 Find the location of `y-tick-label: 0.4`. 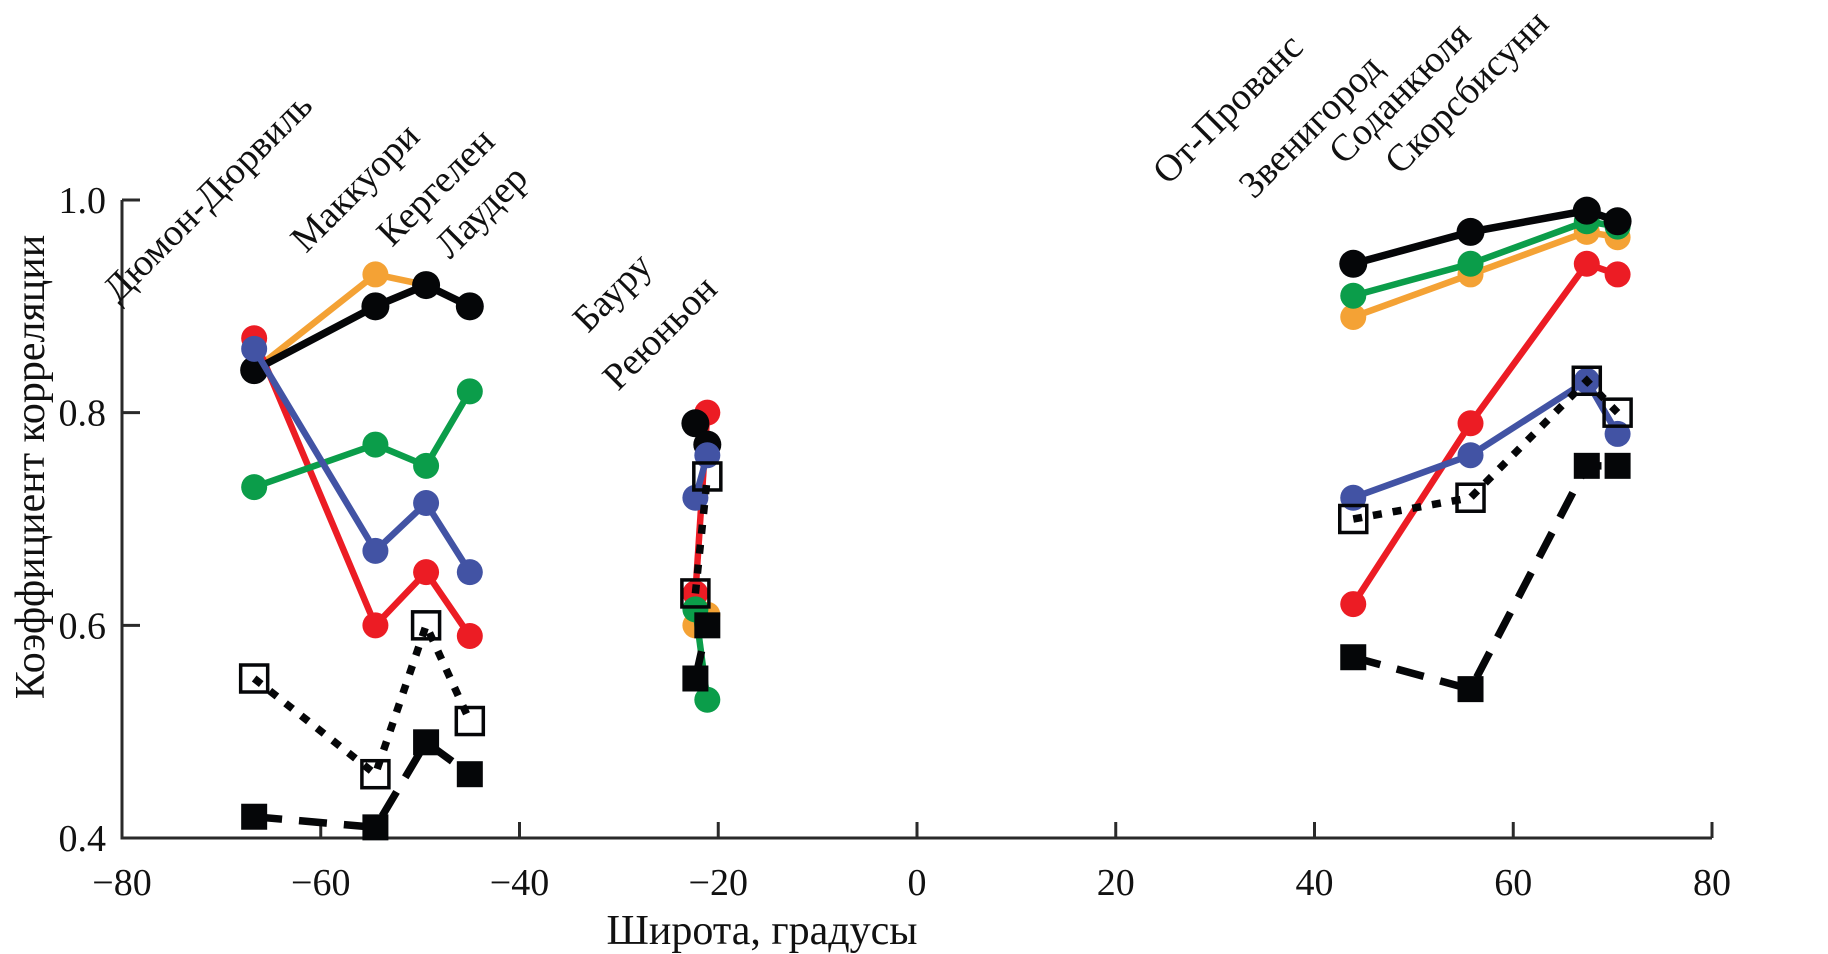

y-tick-label: 0.4 is located at coordinates (83, 839).